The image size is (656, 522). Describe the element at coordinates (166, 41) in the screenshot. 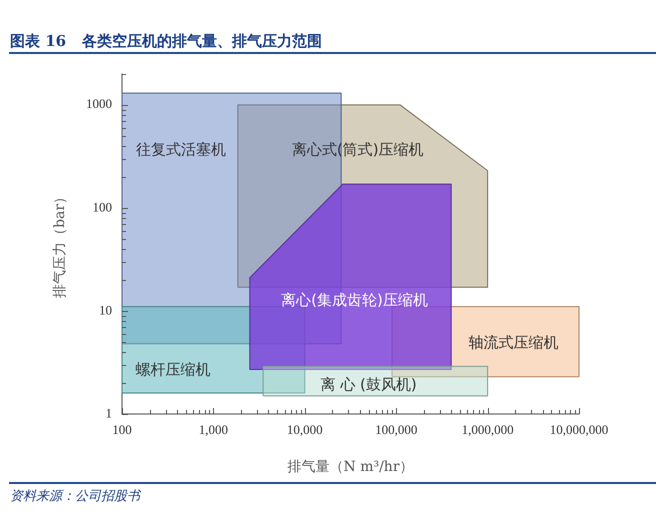

I see `chart-title: 图表 16 各类空压机的排气量、排气压力范围` at that location.